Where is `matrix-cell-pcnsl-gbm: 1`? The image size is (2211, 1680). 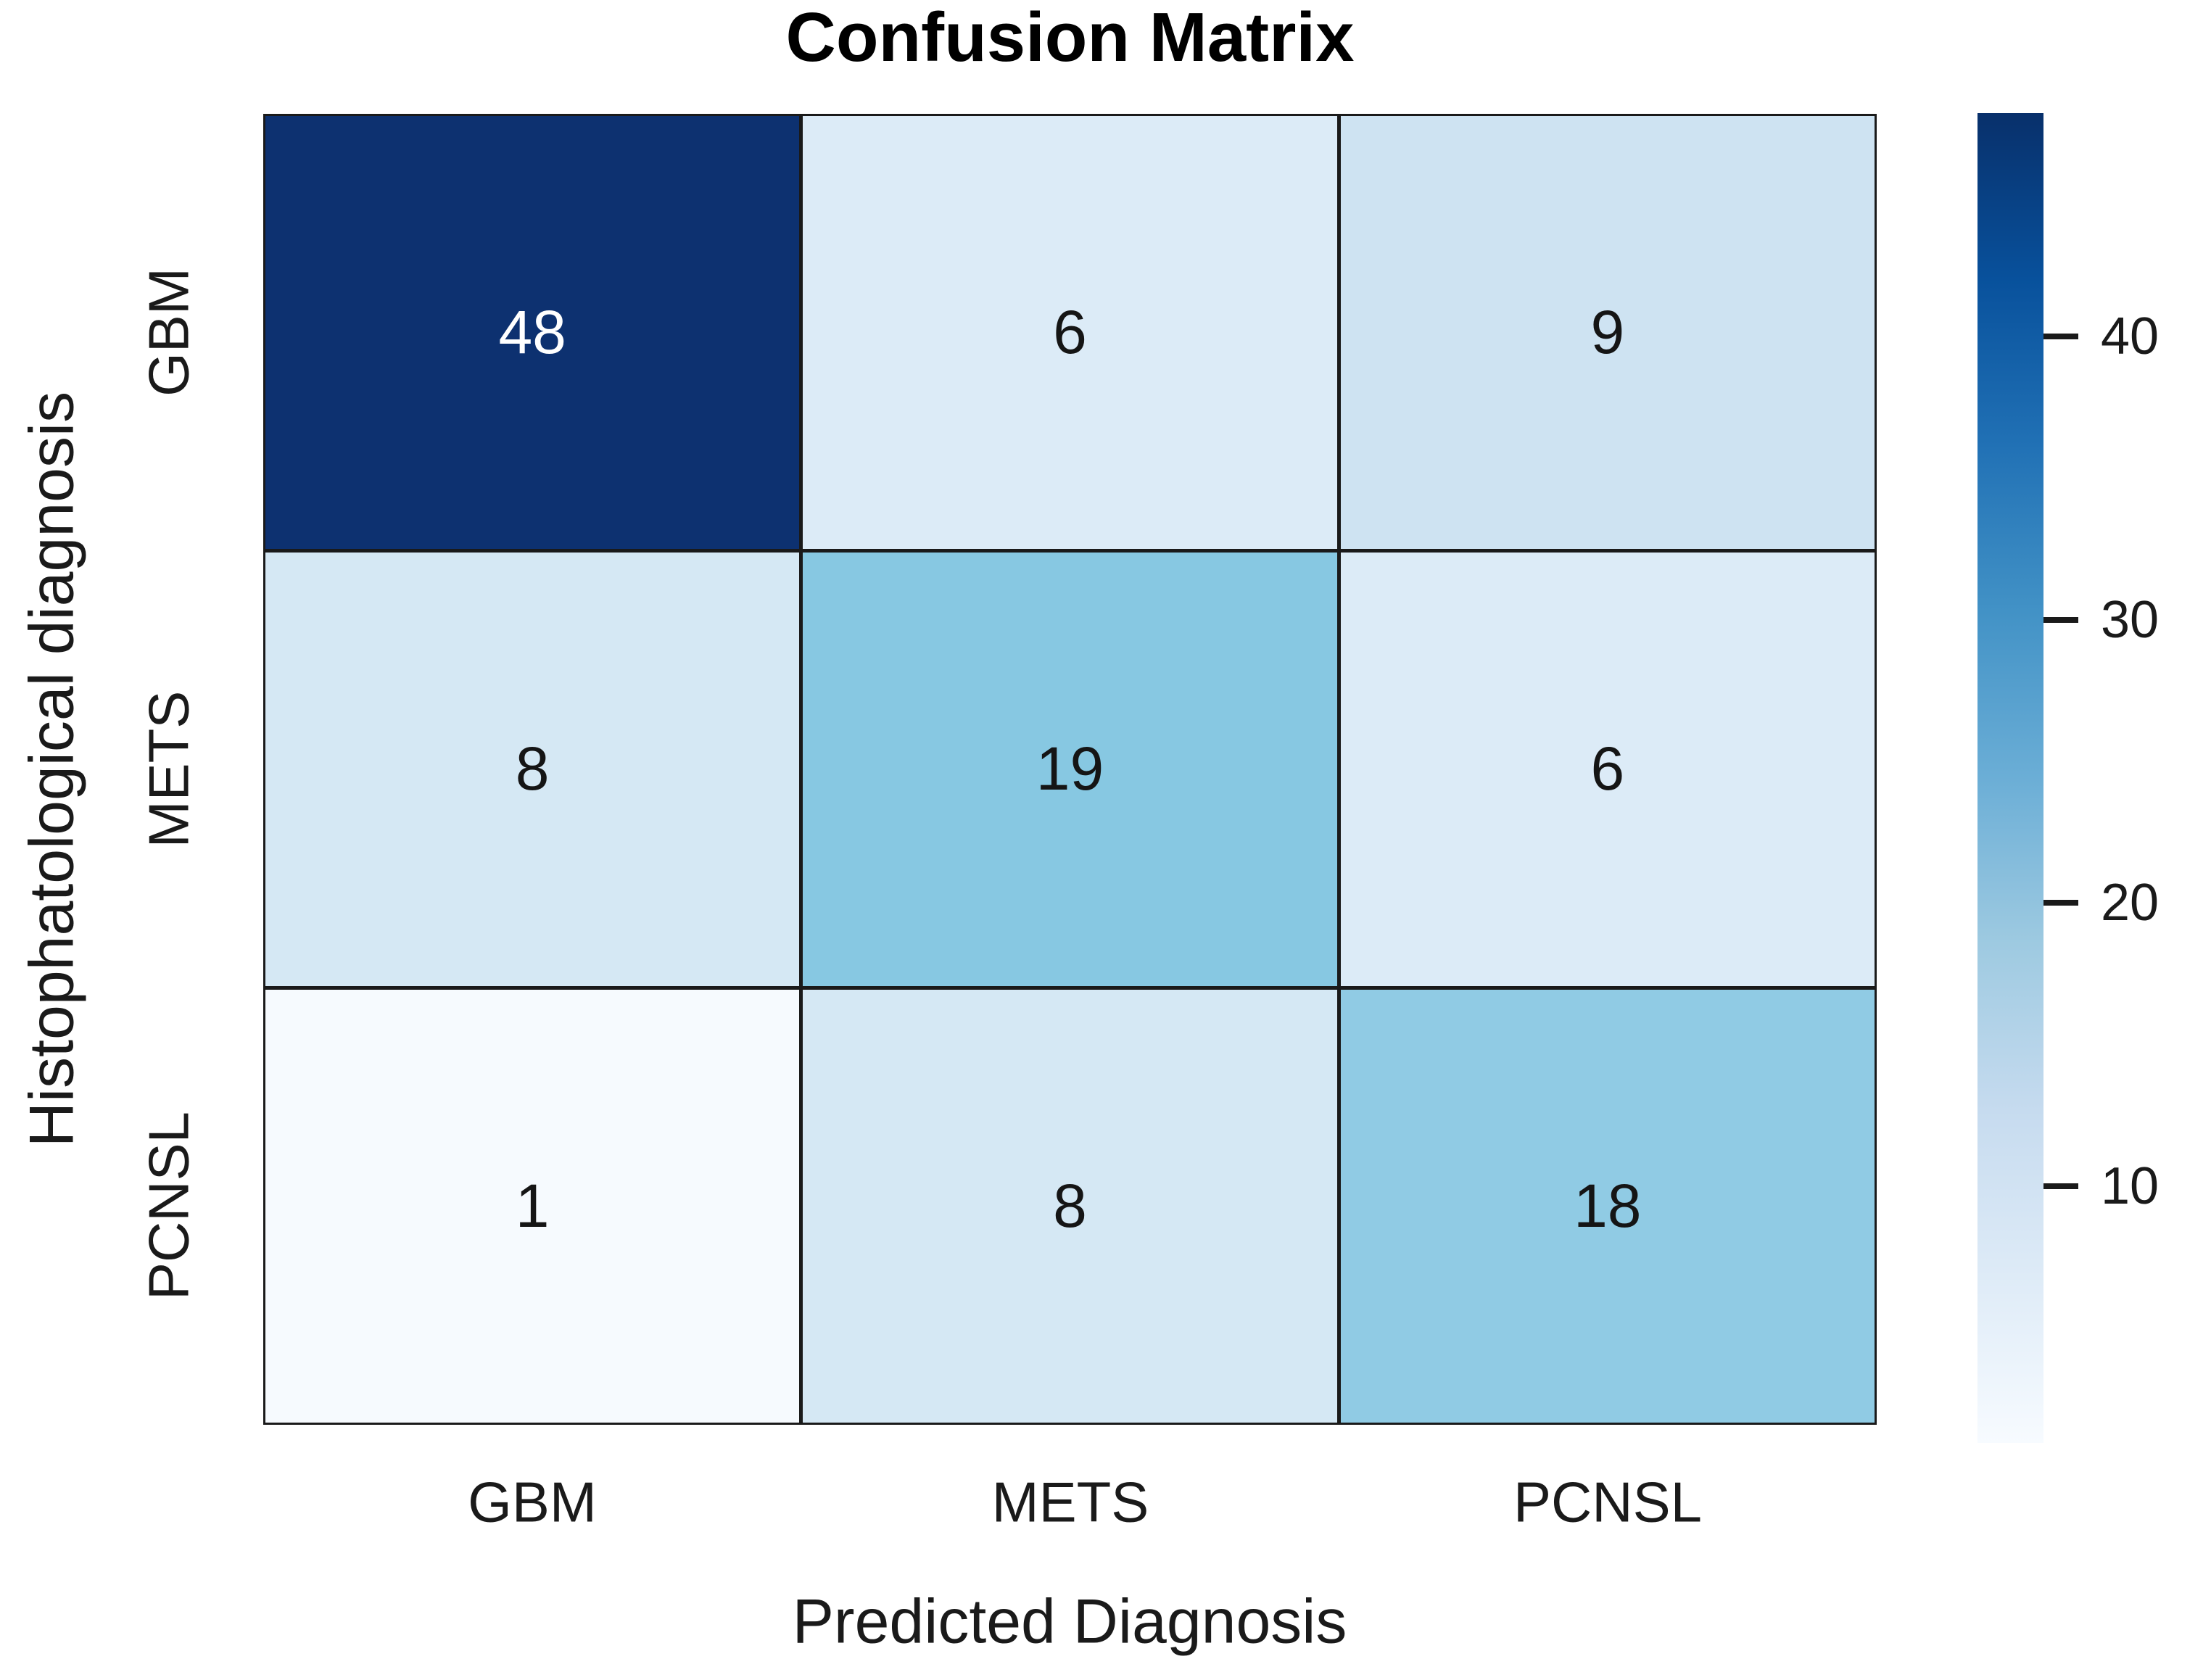 matrix-cell-pcnsl-gbm: 1 is located at coordinates (532, 1206).